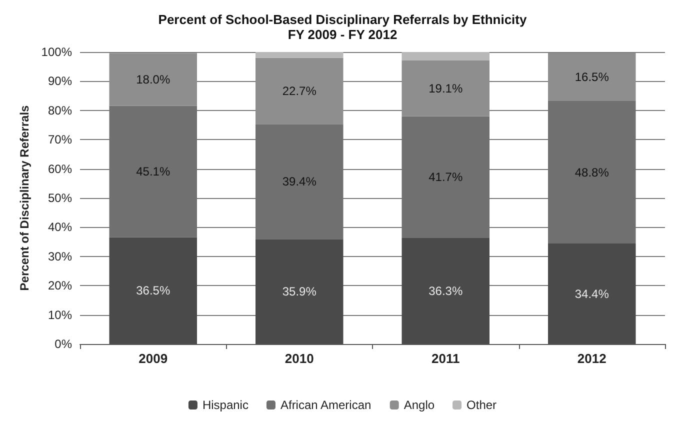  Describe the element at coordinates (153, 358) in the screenshot. I see `x-tick-label: 2009` at that location.